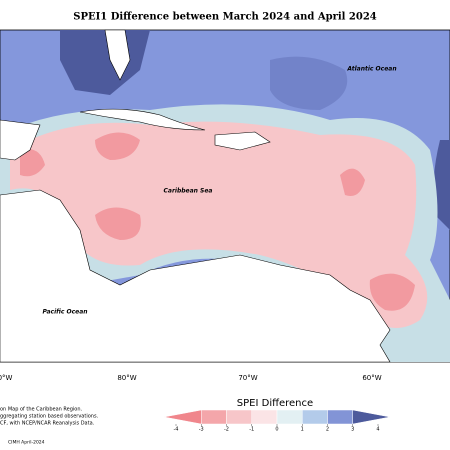 The height and width of the screenshot is (450, 450). I want to click on credit: on Map of the Caribbean Region., so click(41, 410).